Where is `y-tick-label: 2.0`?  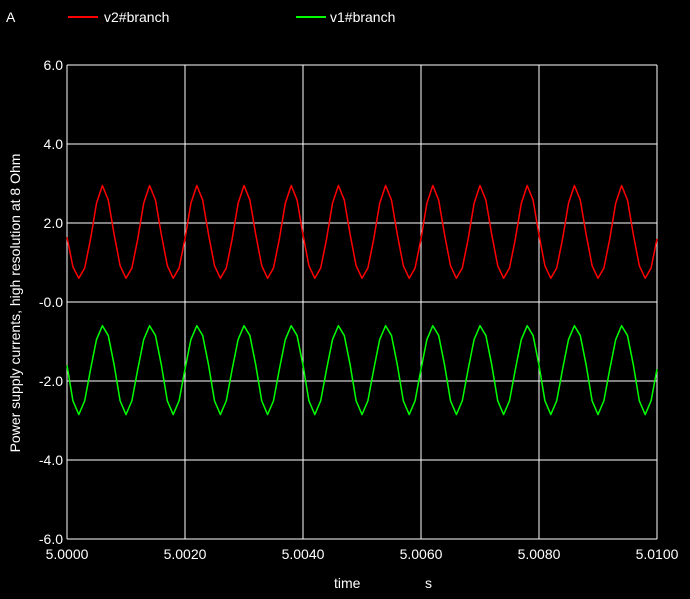
y-tick-label: 2.0 is located at coordinates (54, 223).